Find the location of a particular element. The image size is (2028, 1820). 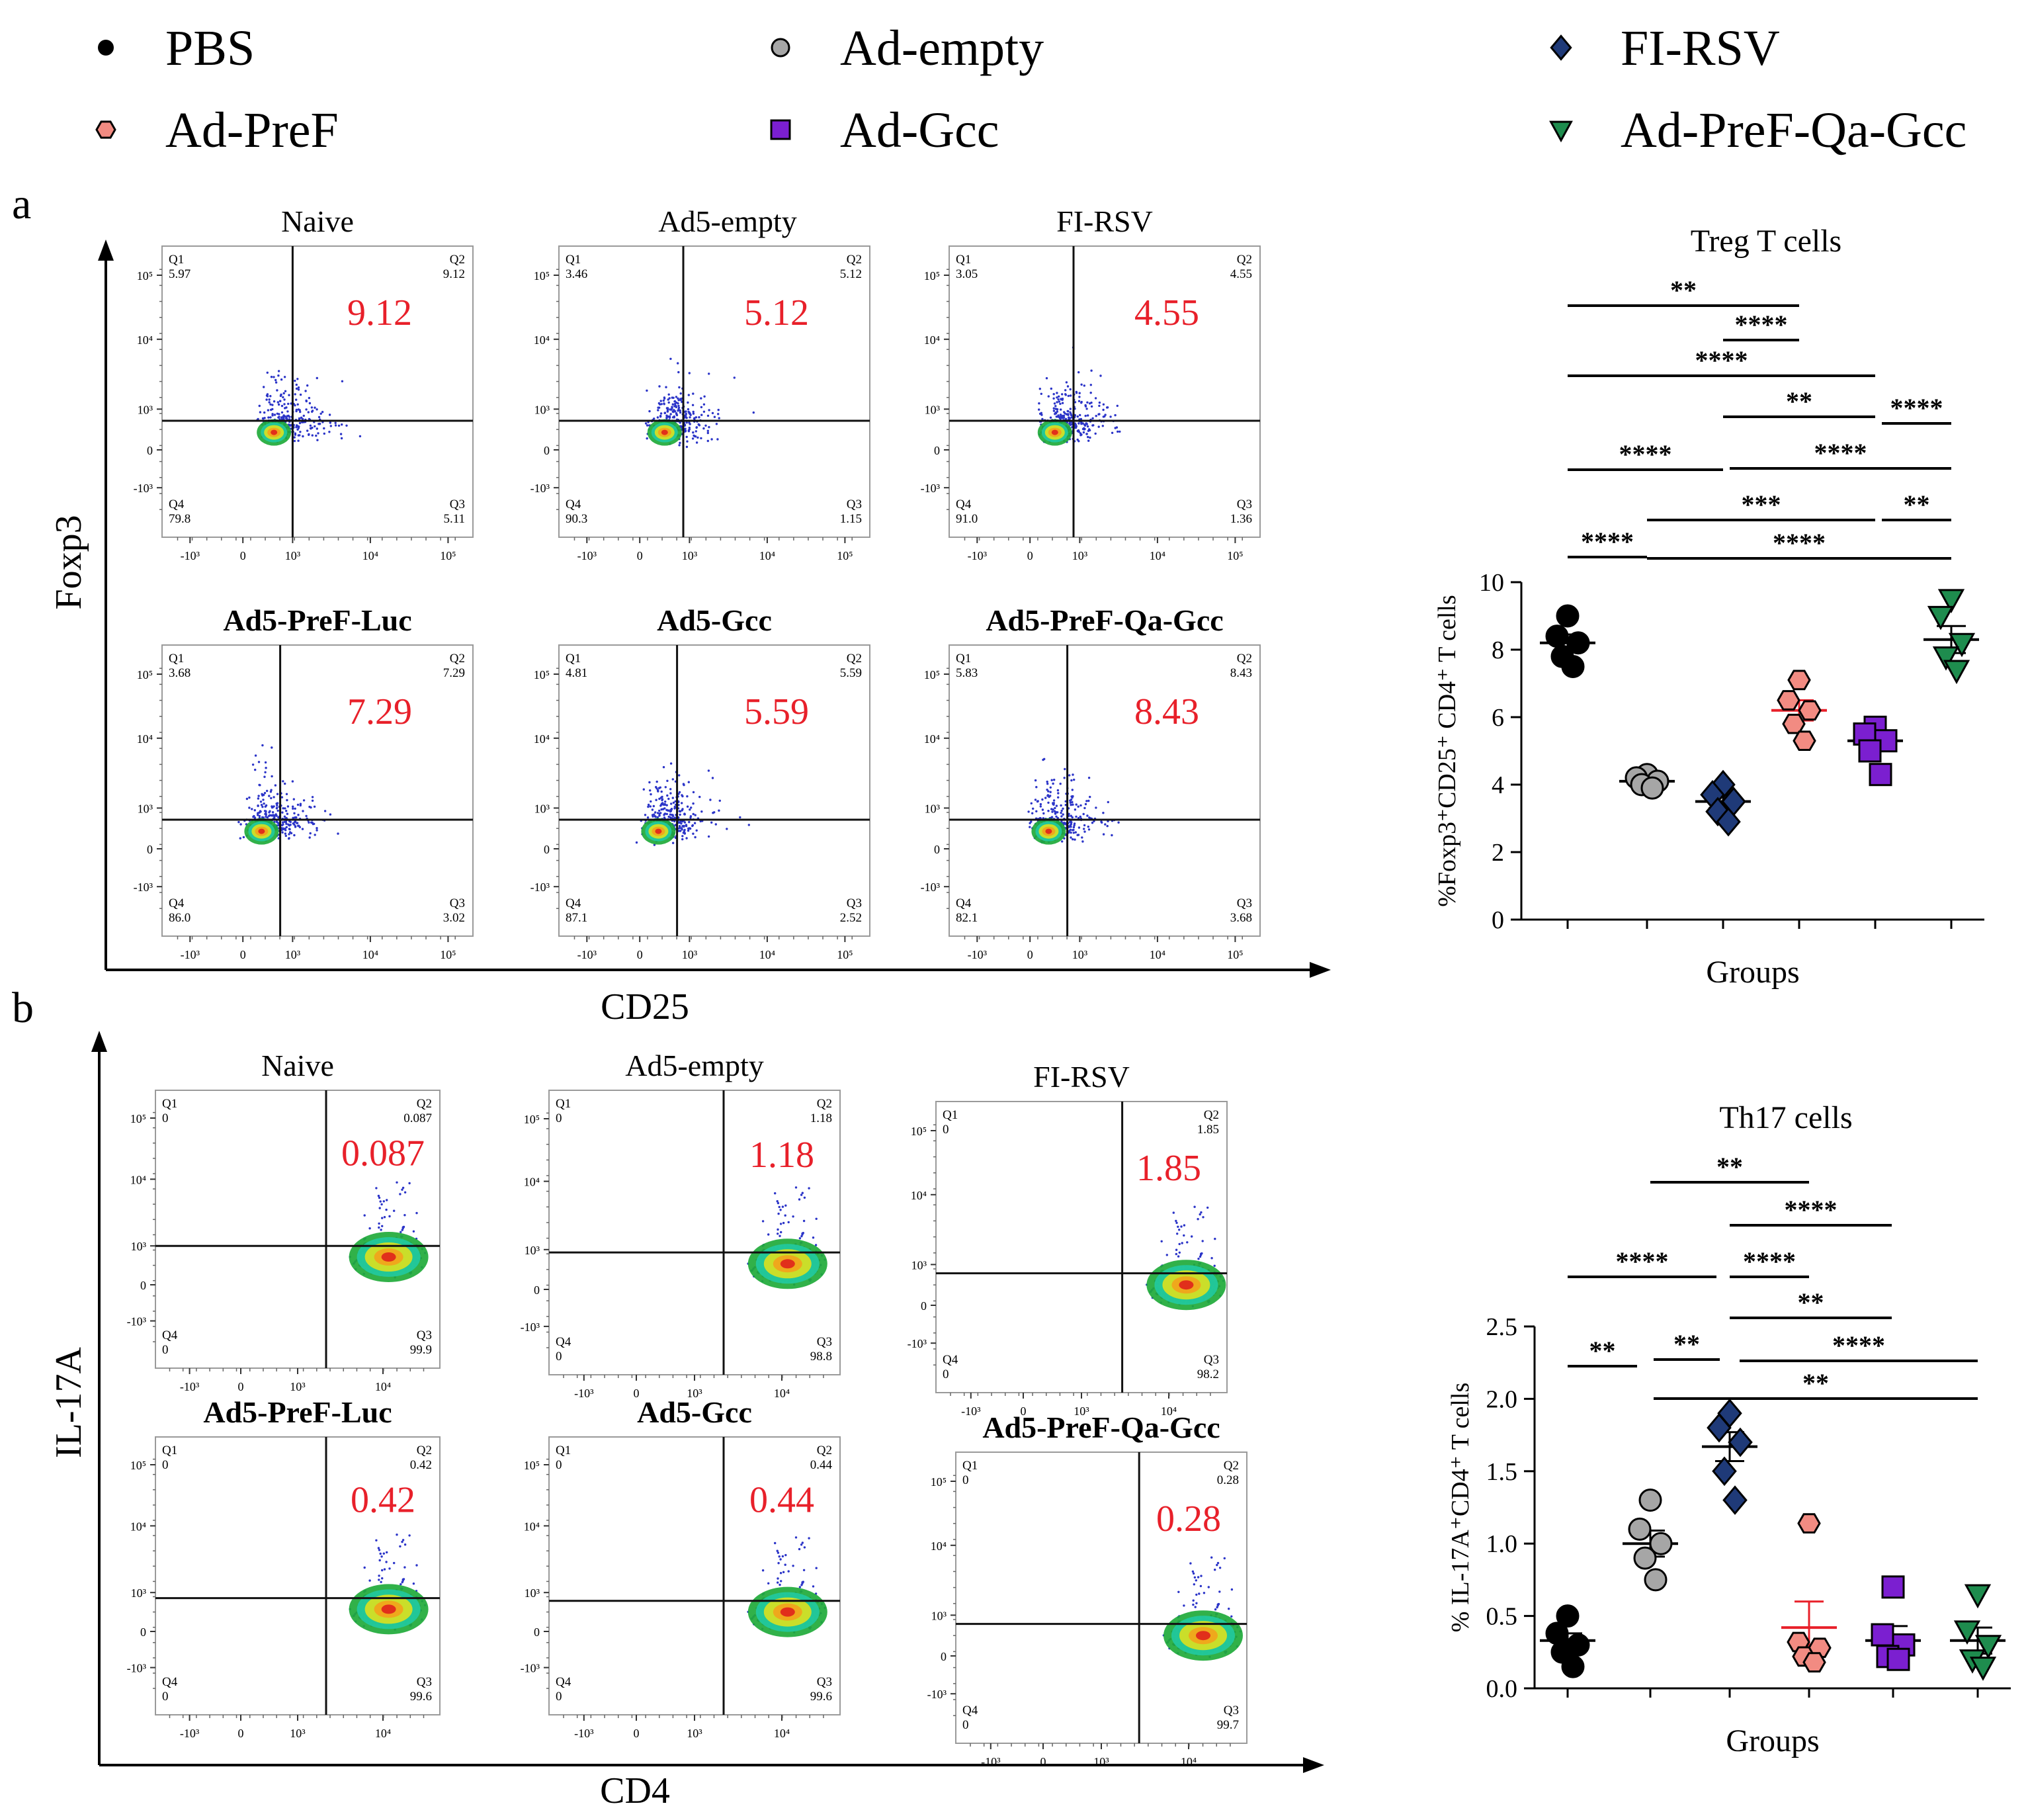

y-axis-title: Foxp3 is located at coordinates (68, 562).